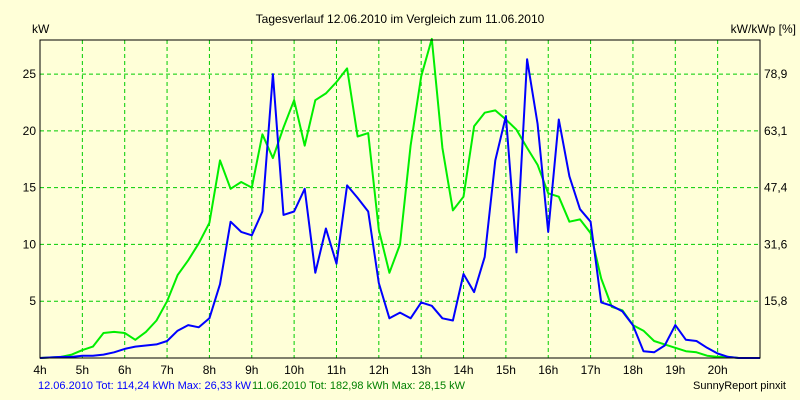 This screenshot has height=400, width=800. I want to click on x-tick-label: 11h, so click(336, 370).